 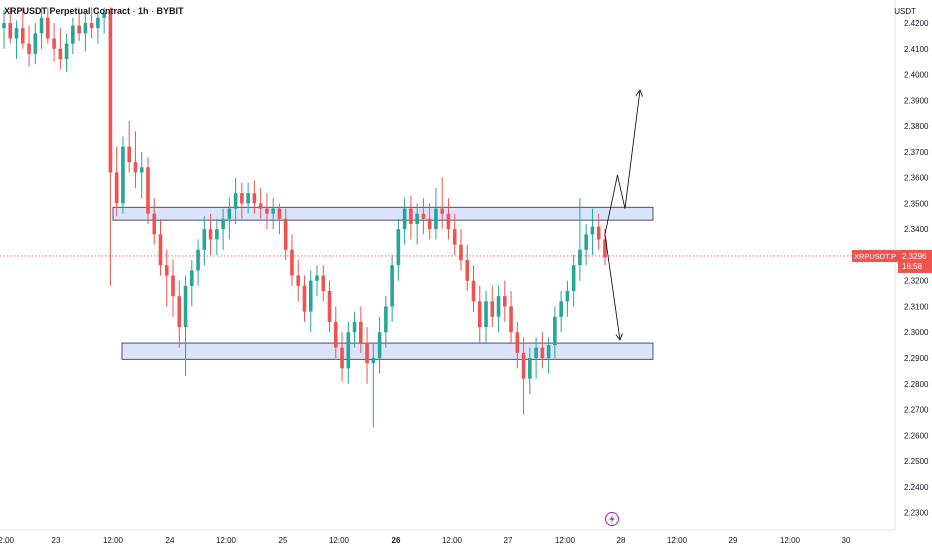 I want to click on support-zone, so click(x=387, y=351).